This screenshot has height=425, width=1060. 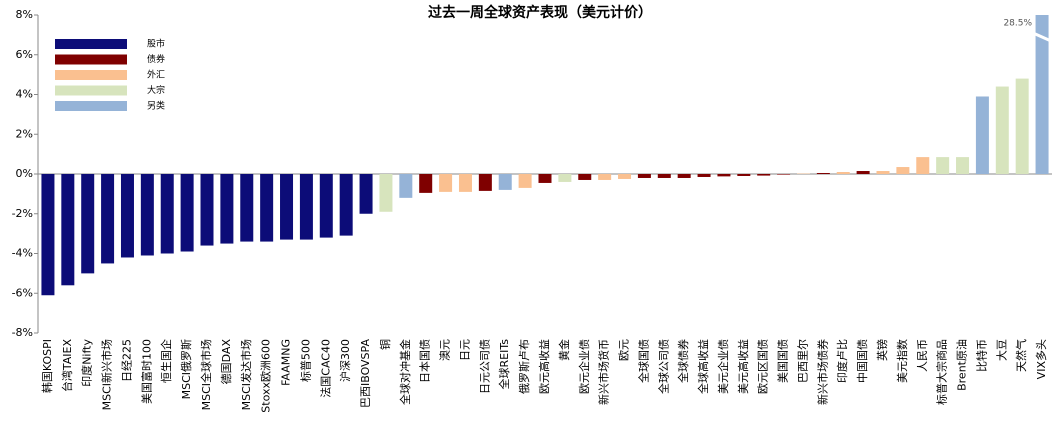 What do you see at coordinates (345, 360) in the screenshot?
I see `x-tick-label: 沪深300` at bounding box center [345, 360].